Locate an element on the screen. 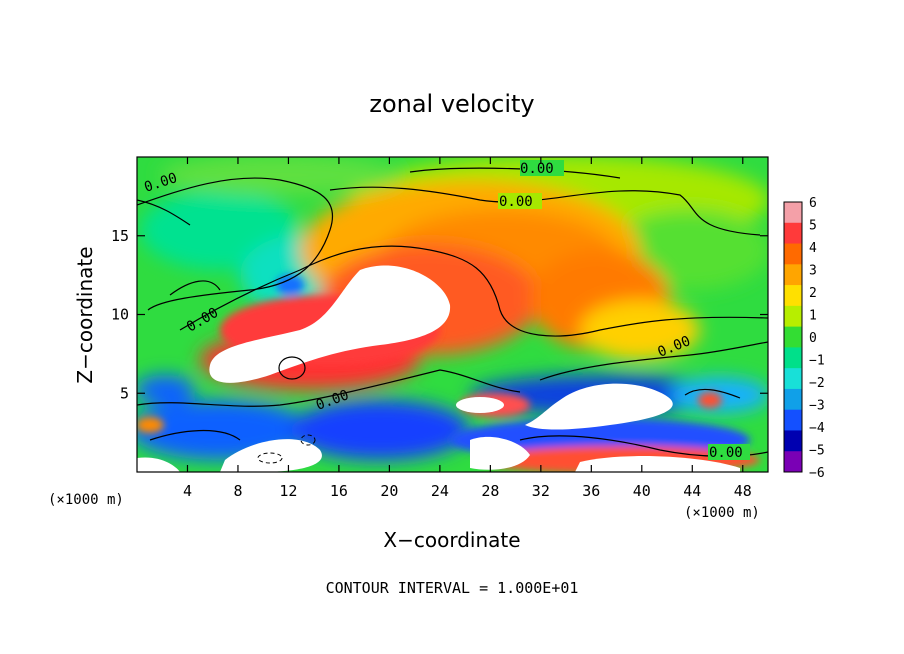 The image size is (904, 654). colorbar-label: −1 is located at coordinates (817, 361).